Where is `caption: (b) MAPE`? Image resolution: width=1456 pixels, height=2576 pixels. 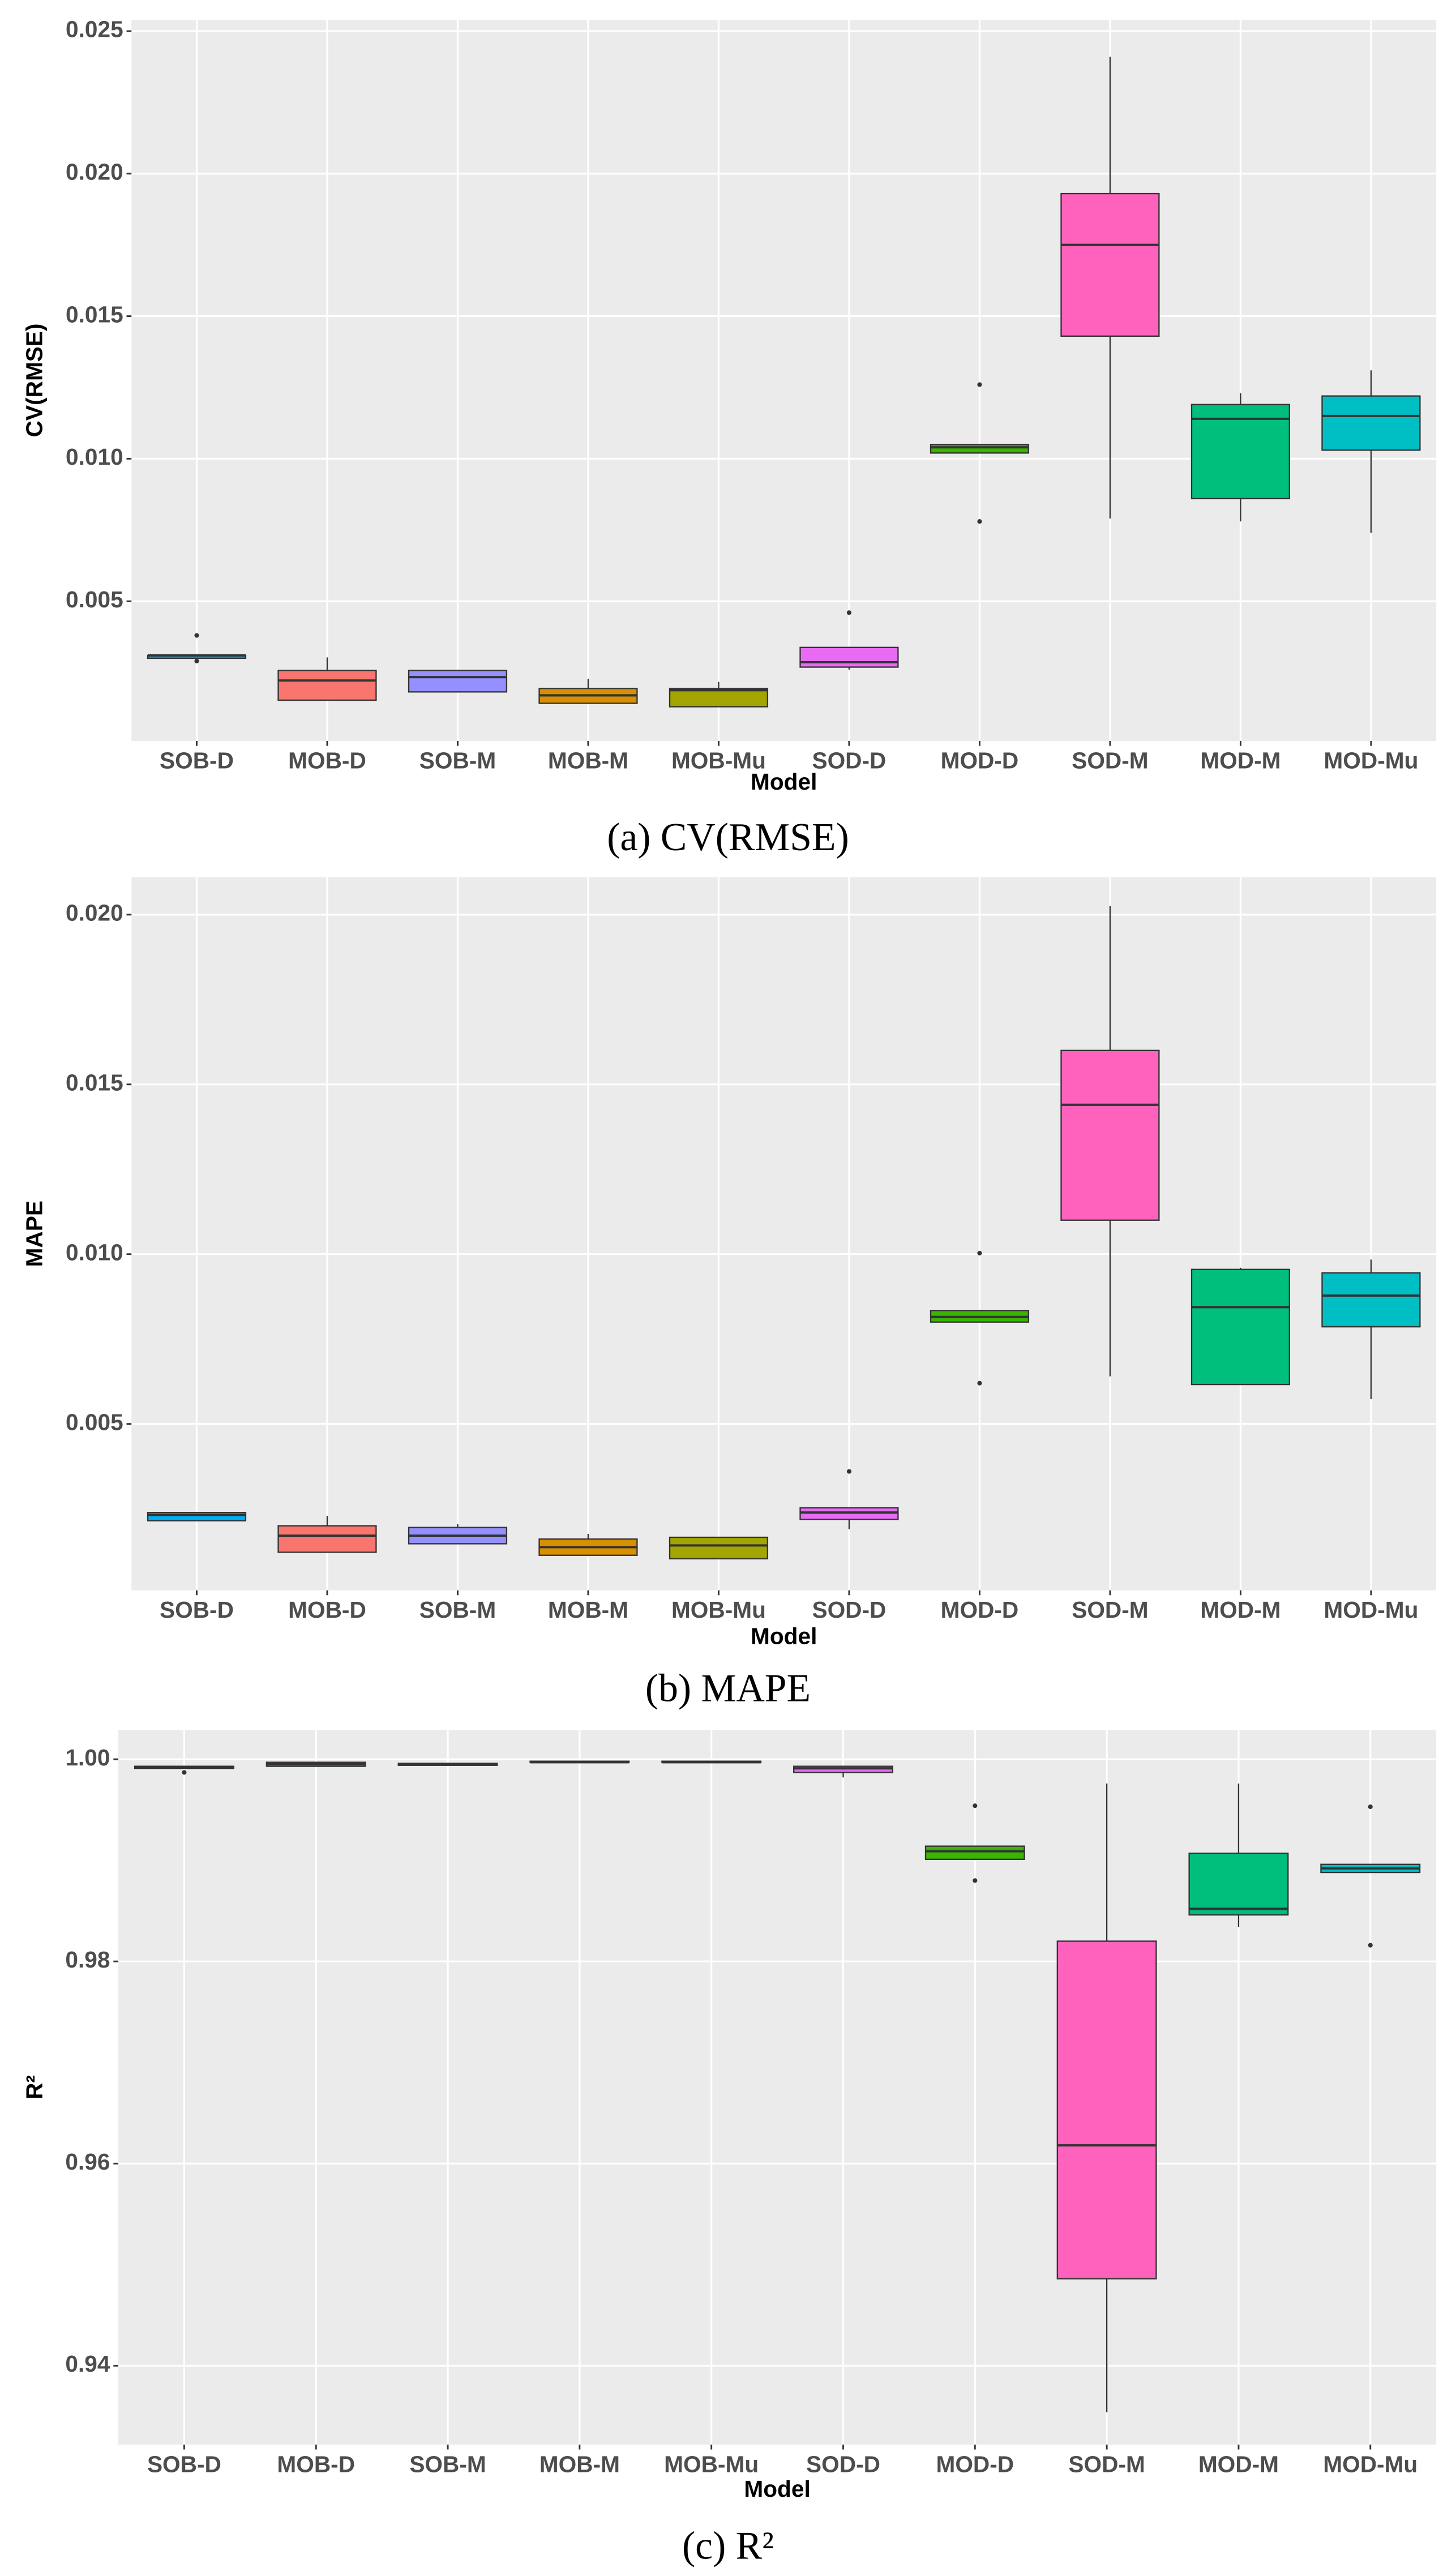 caption: (b) MAPE is located at coordinates (728, 1688).